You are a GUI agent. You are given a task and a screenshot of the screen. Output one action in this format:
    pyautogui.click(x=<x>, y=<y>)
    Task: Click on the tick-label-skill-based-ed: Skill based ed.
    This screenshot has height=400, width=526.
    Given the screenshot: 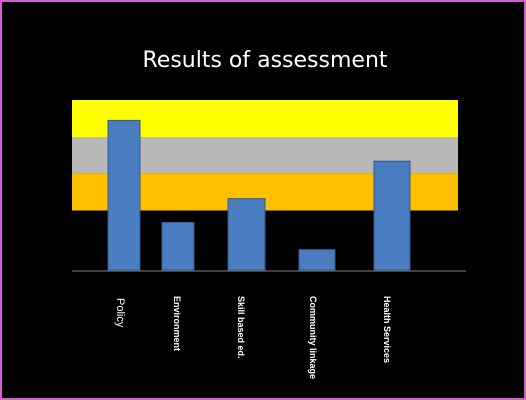 What is the action you would take?
    pyautogui.click(x=241, y=327)
    